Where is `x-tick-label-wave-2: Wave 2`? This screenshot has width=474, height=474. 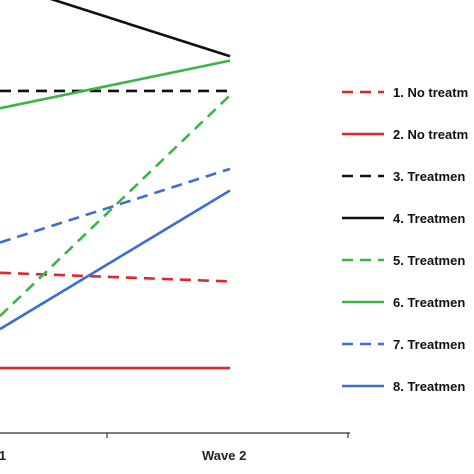
x-tick-label-wave-2: Wave 2 is located at coordinates (224, 455).